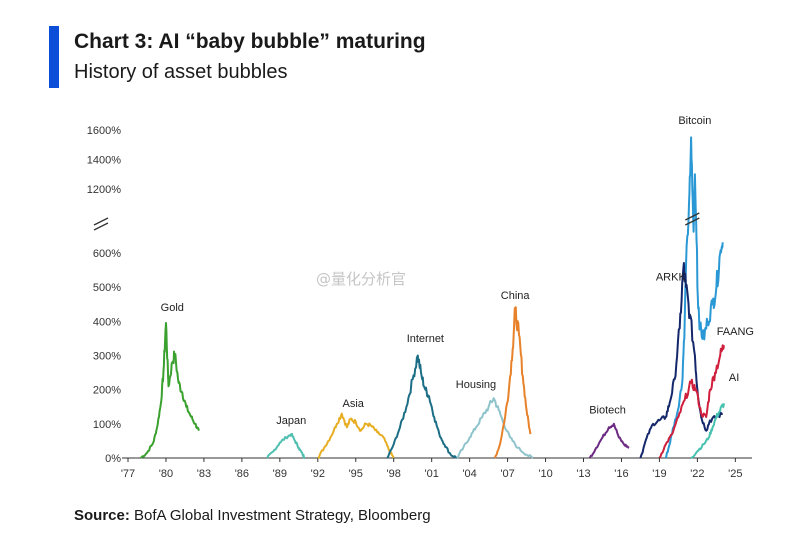 The image size is (792, 559). I want to click on y-tick-label: 100%, so click(107, 425).